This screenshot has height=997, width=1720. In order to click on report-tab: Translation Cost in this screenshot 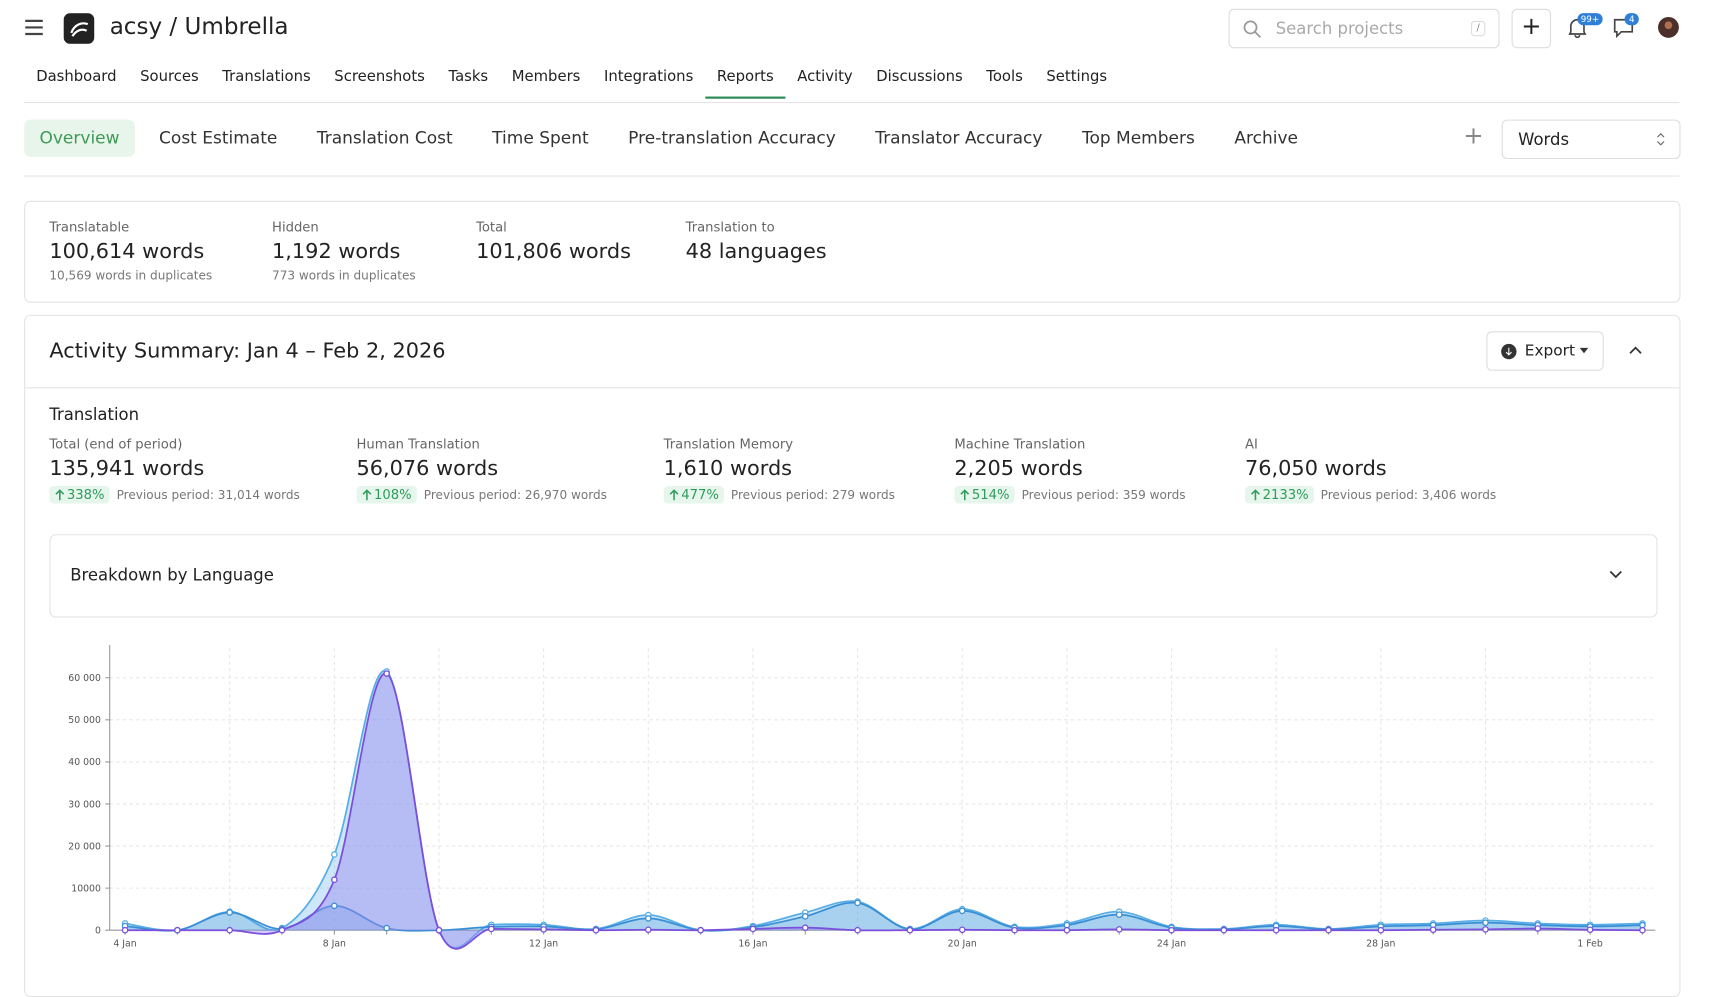, I will do `click(384, 138)`.